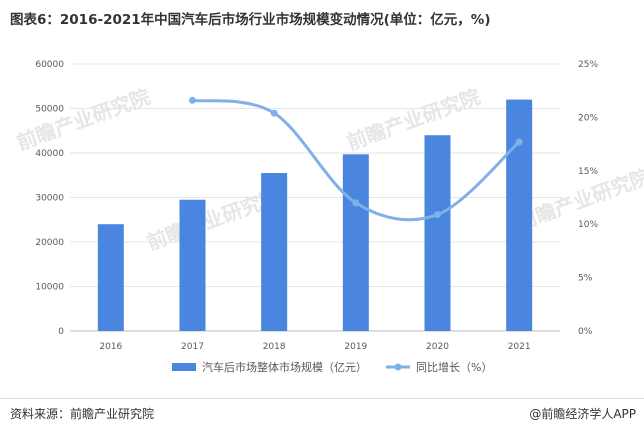  What do you see at coordinates (49, 65) in the screenshot?
I see `left-axis-tick: 60000` at bounding box center [49, 65].